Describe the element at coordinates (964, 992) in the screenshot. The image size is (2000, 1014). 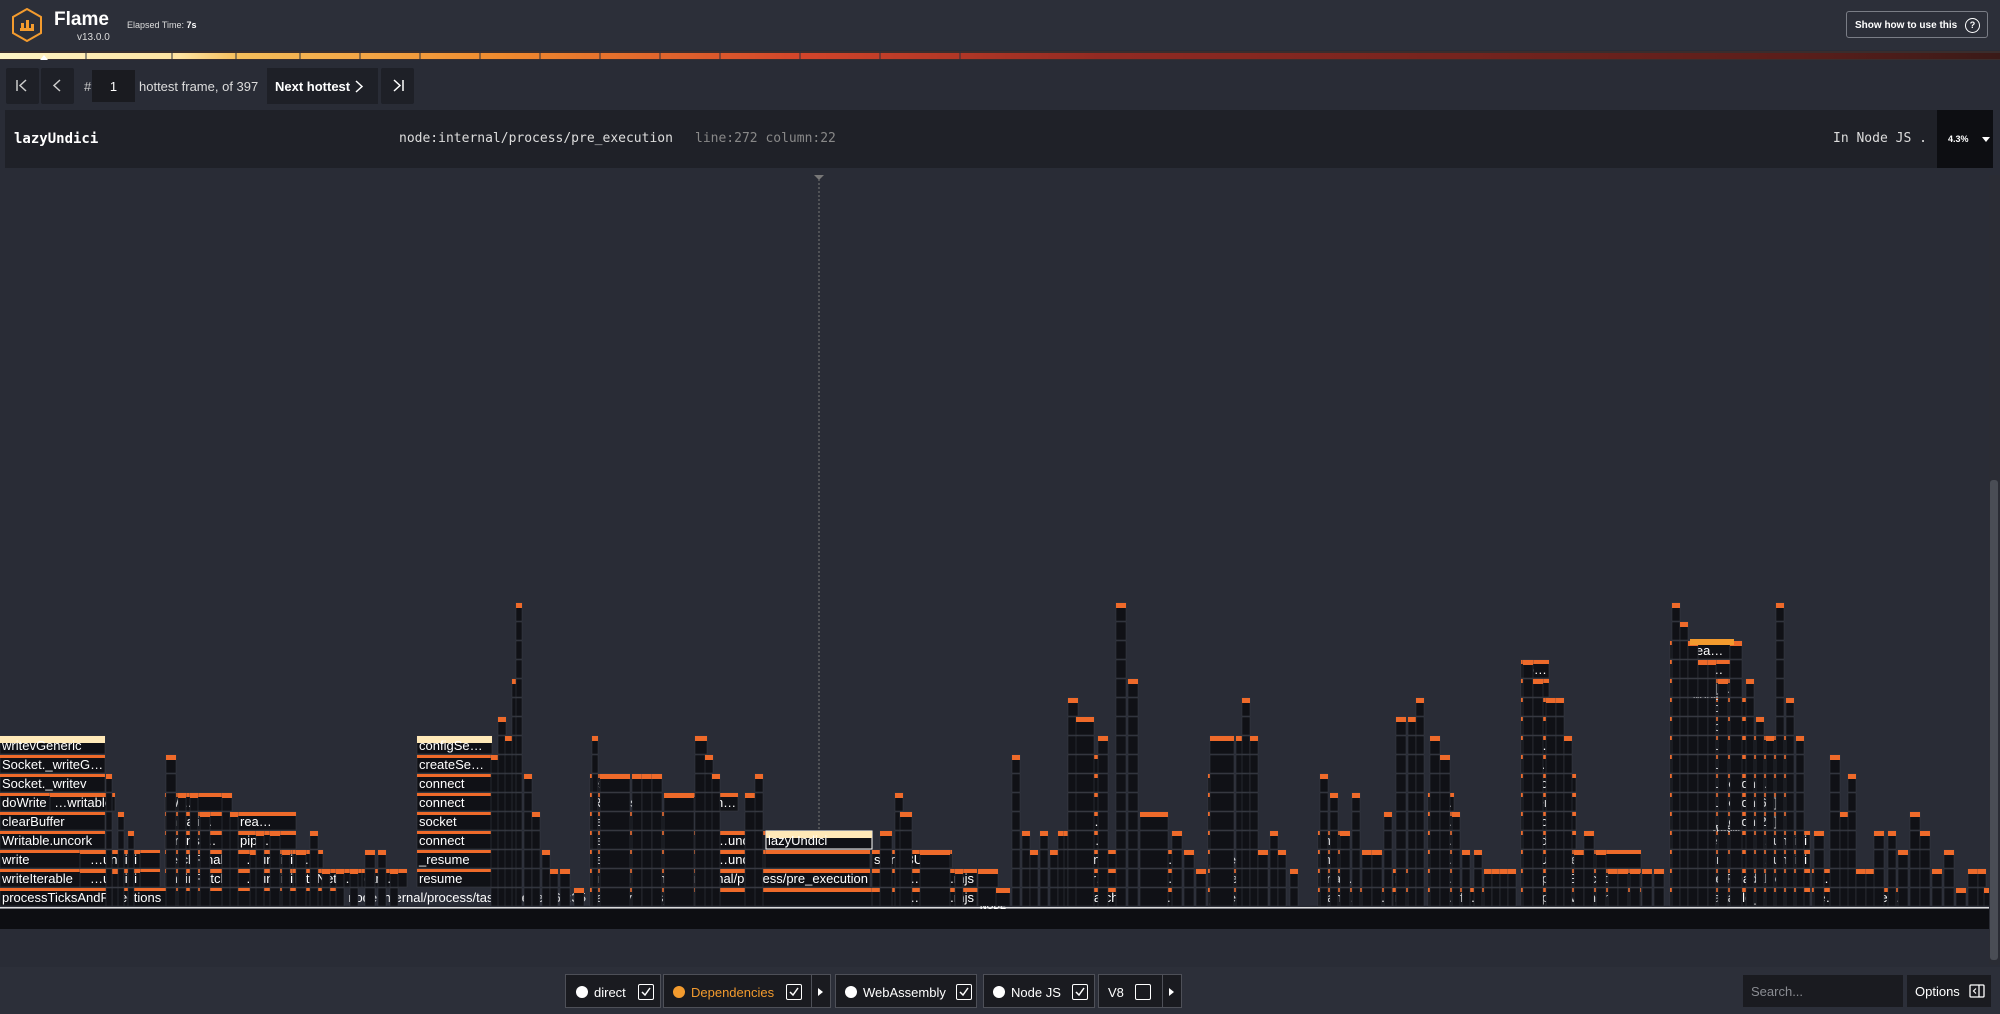
I see `checkbox-checked-icon` at that location.